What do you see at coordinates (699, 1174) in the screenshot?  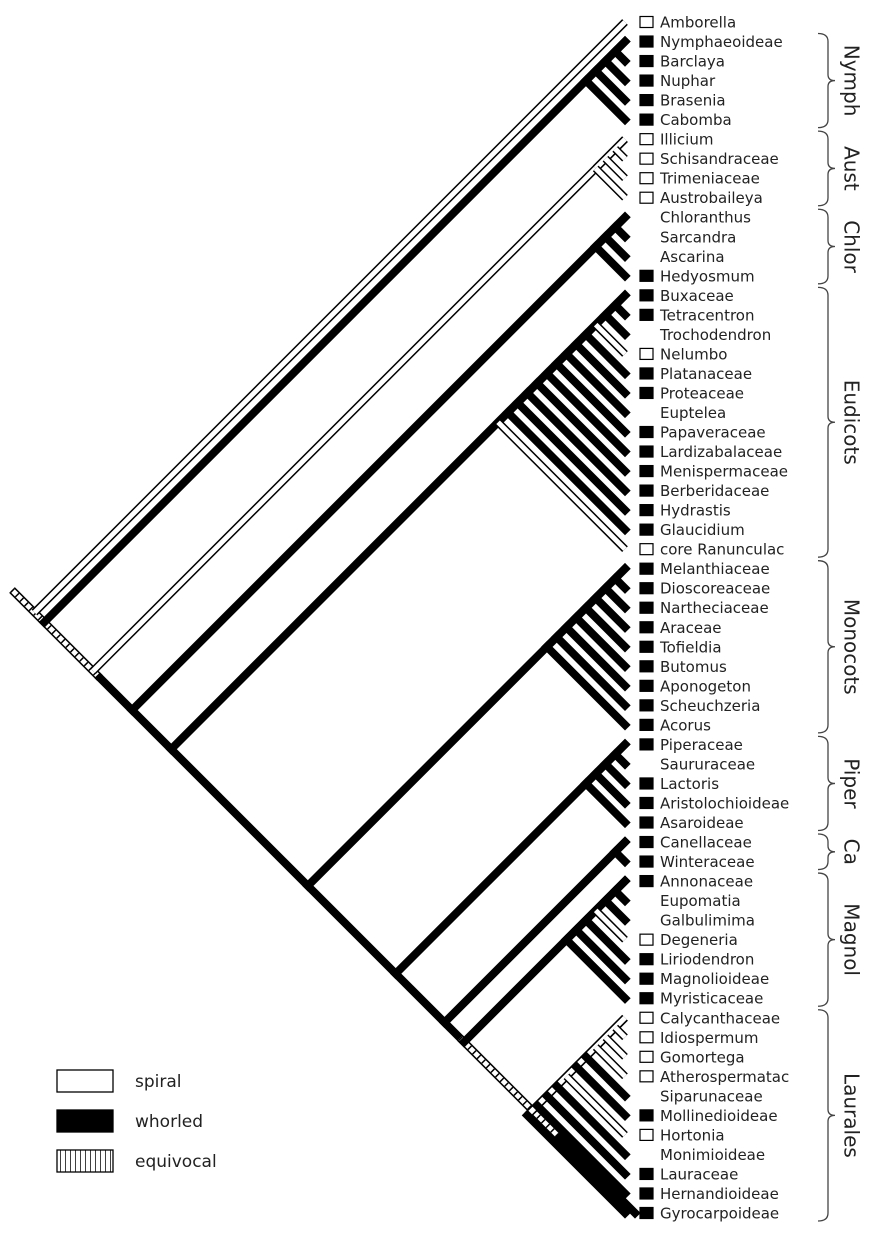 I see `taxon-label: Lauraceae` at bounding box center [699, 1174].